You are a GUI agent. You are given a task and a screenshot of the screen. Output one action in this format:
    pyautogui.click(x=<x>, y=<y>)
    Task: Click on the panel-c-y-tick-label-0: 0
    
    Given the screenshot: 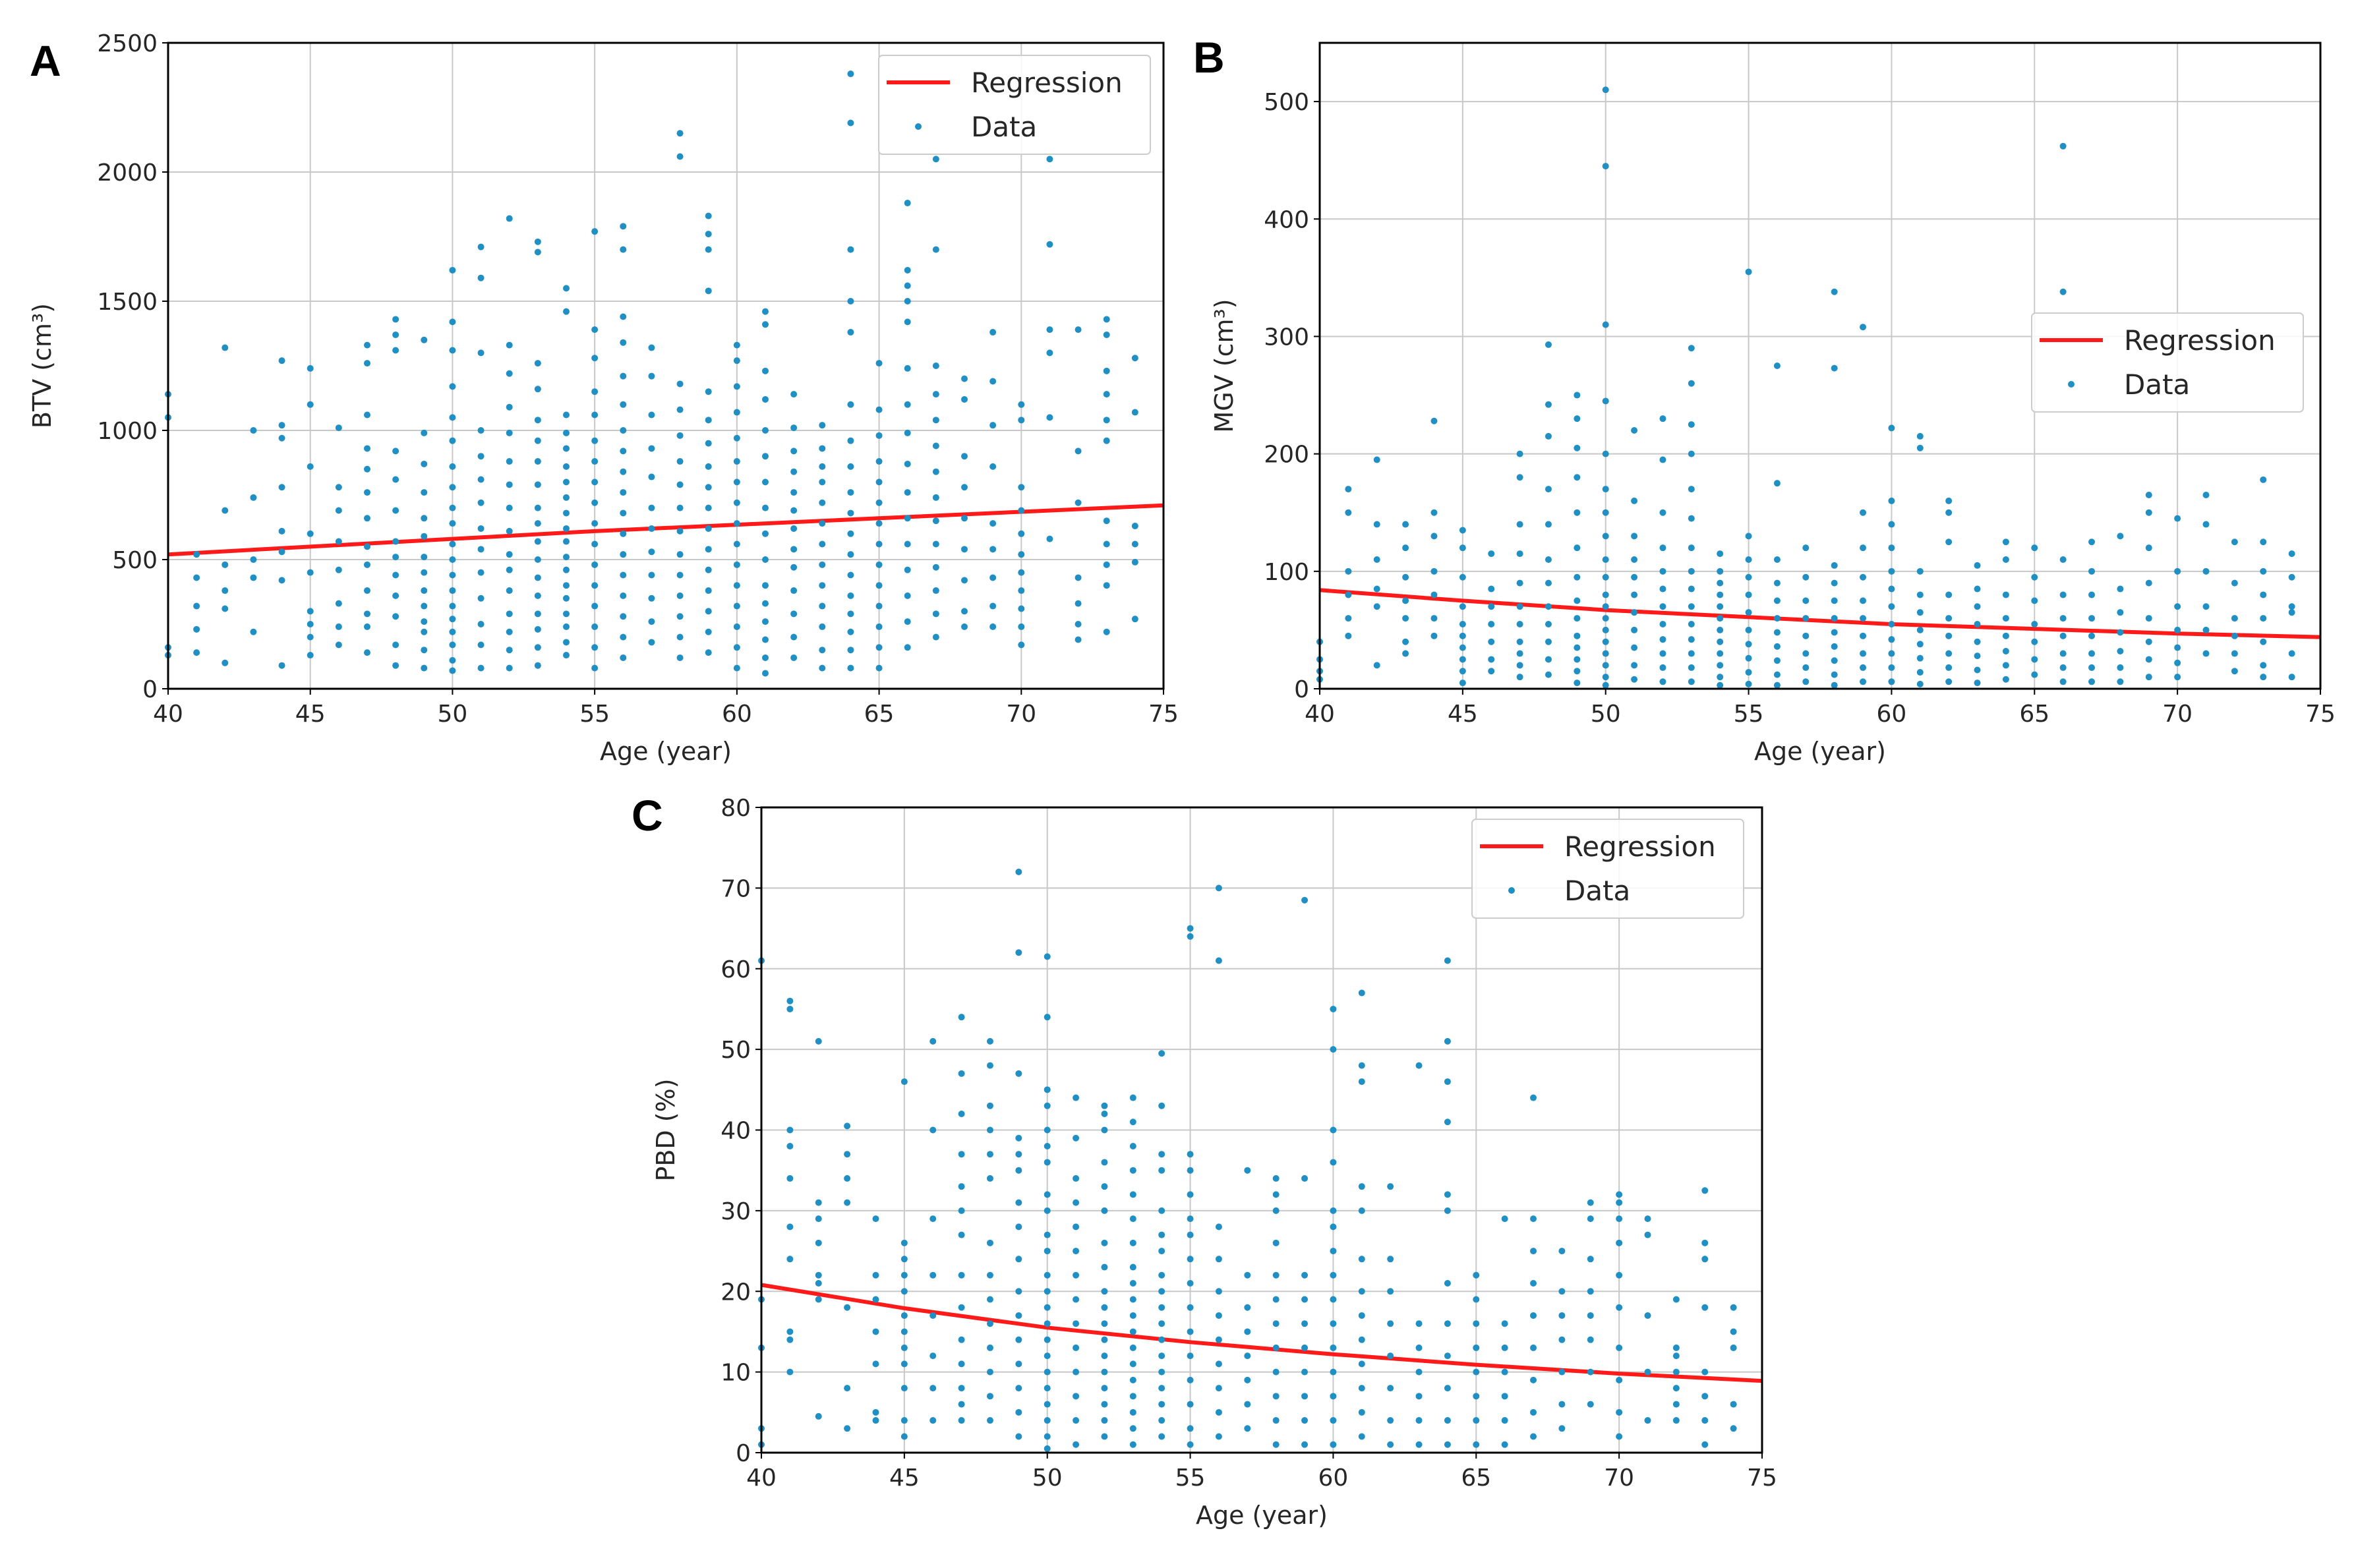 What is the action you would take?
    pyautogui.click(x=743, y=1453)
    